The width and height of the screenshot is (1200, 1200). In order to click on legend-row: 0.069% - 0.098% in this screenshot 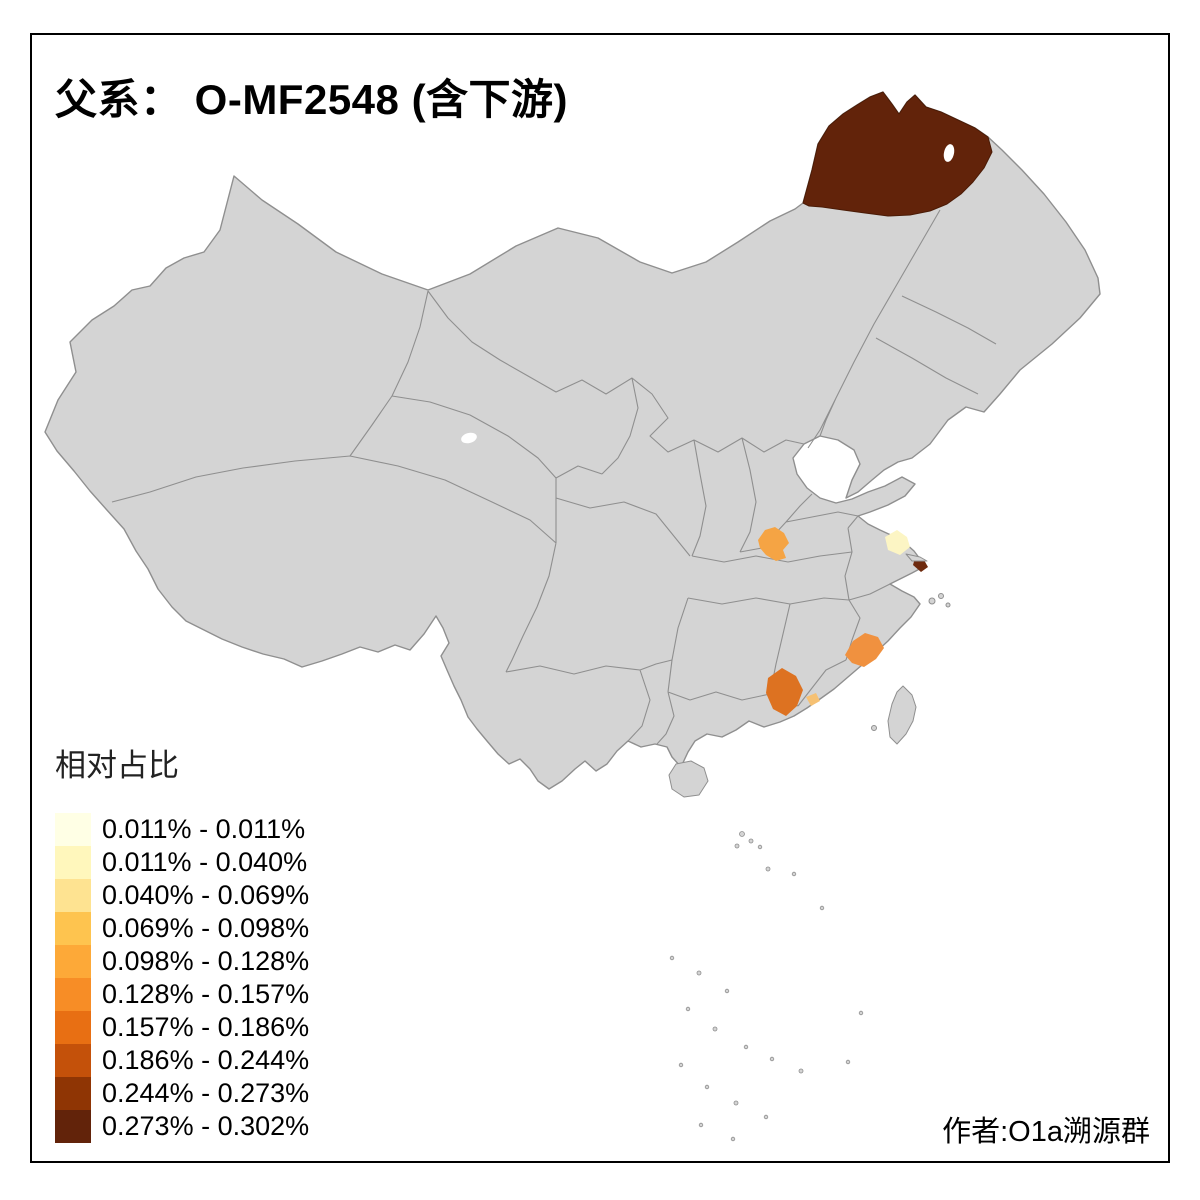, I will do `click(182, 928)`.